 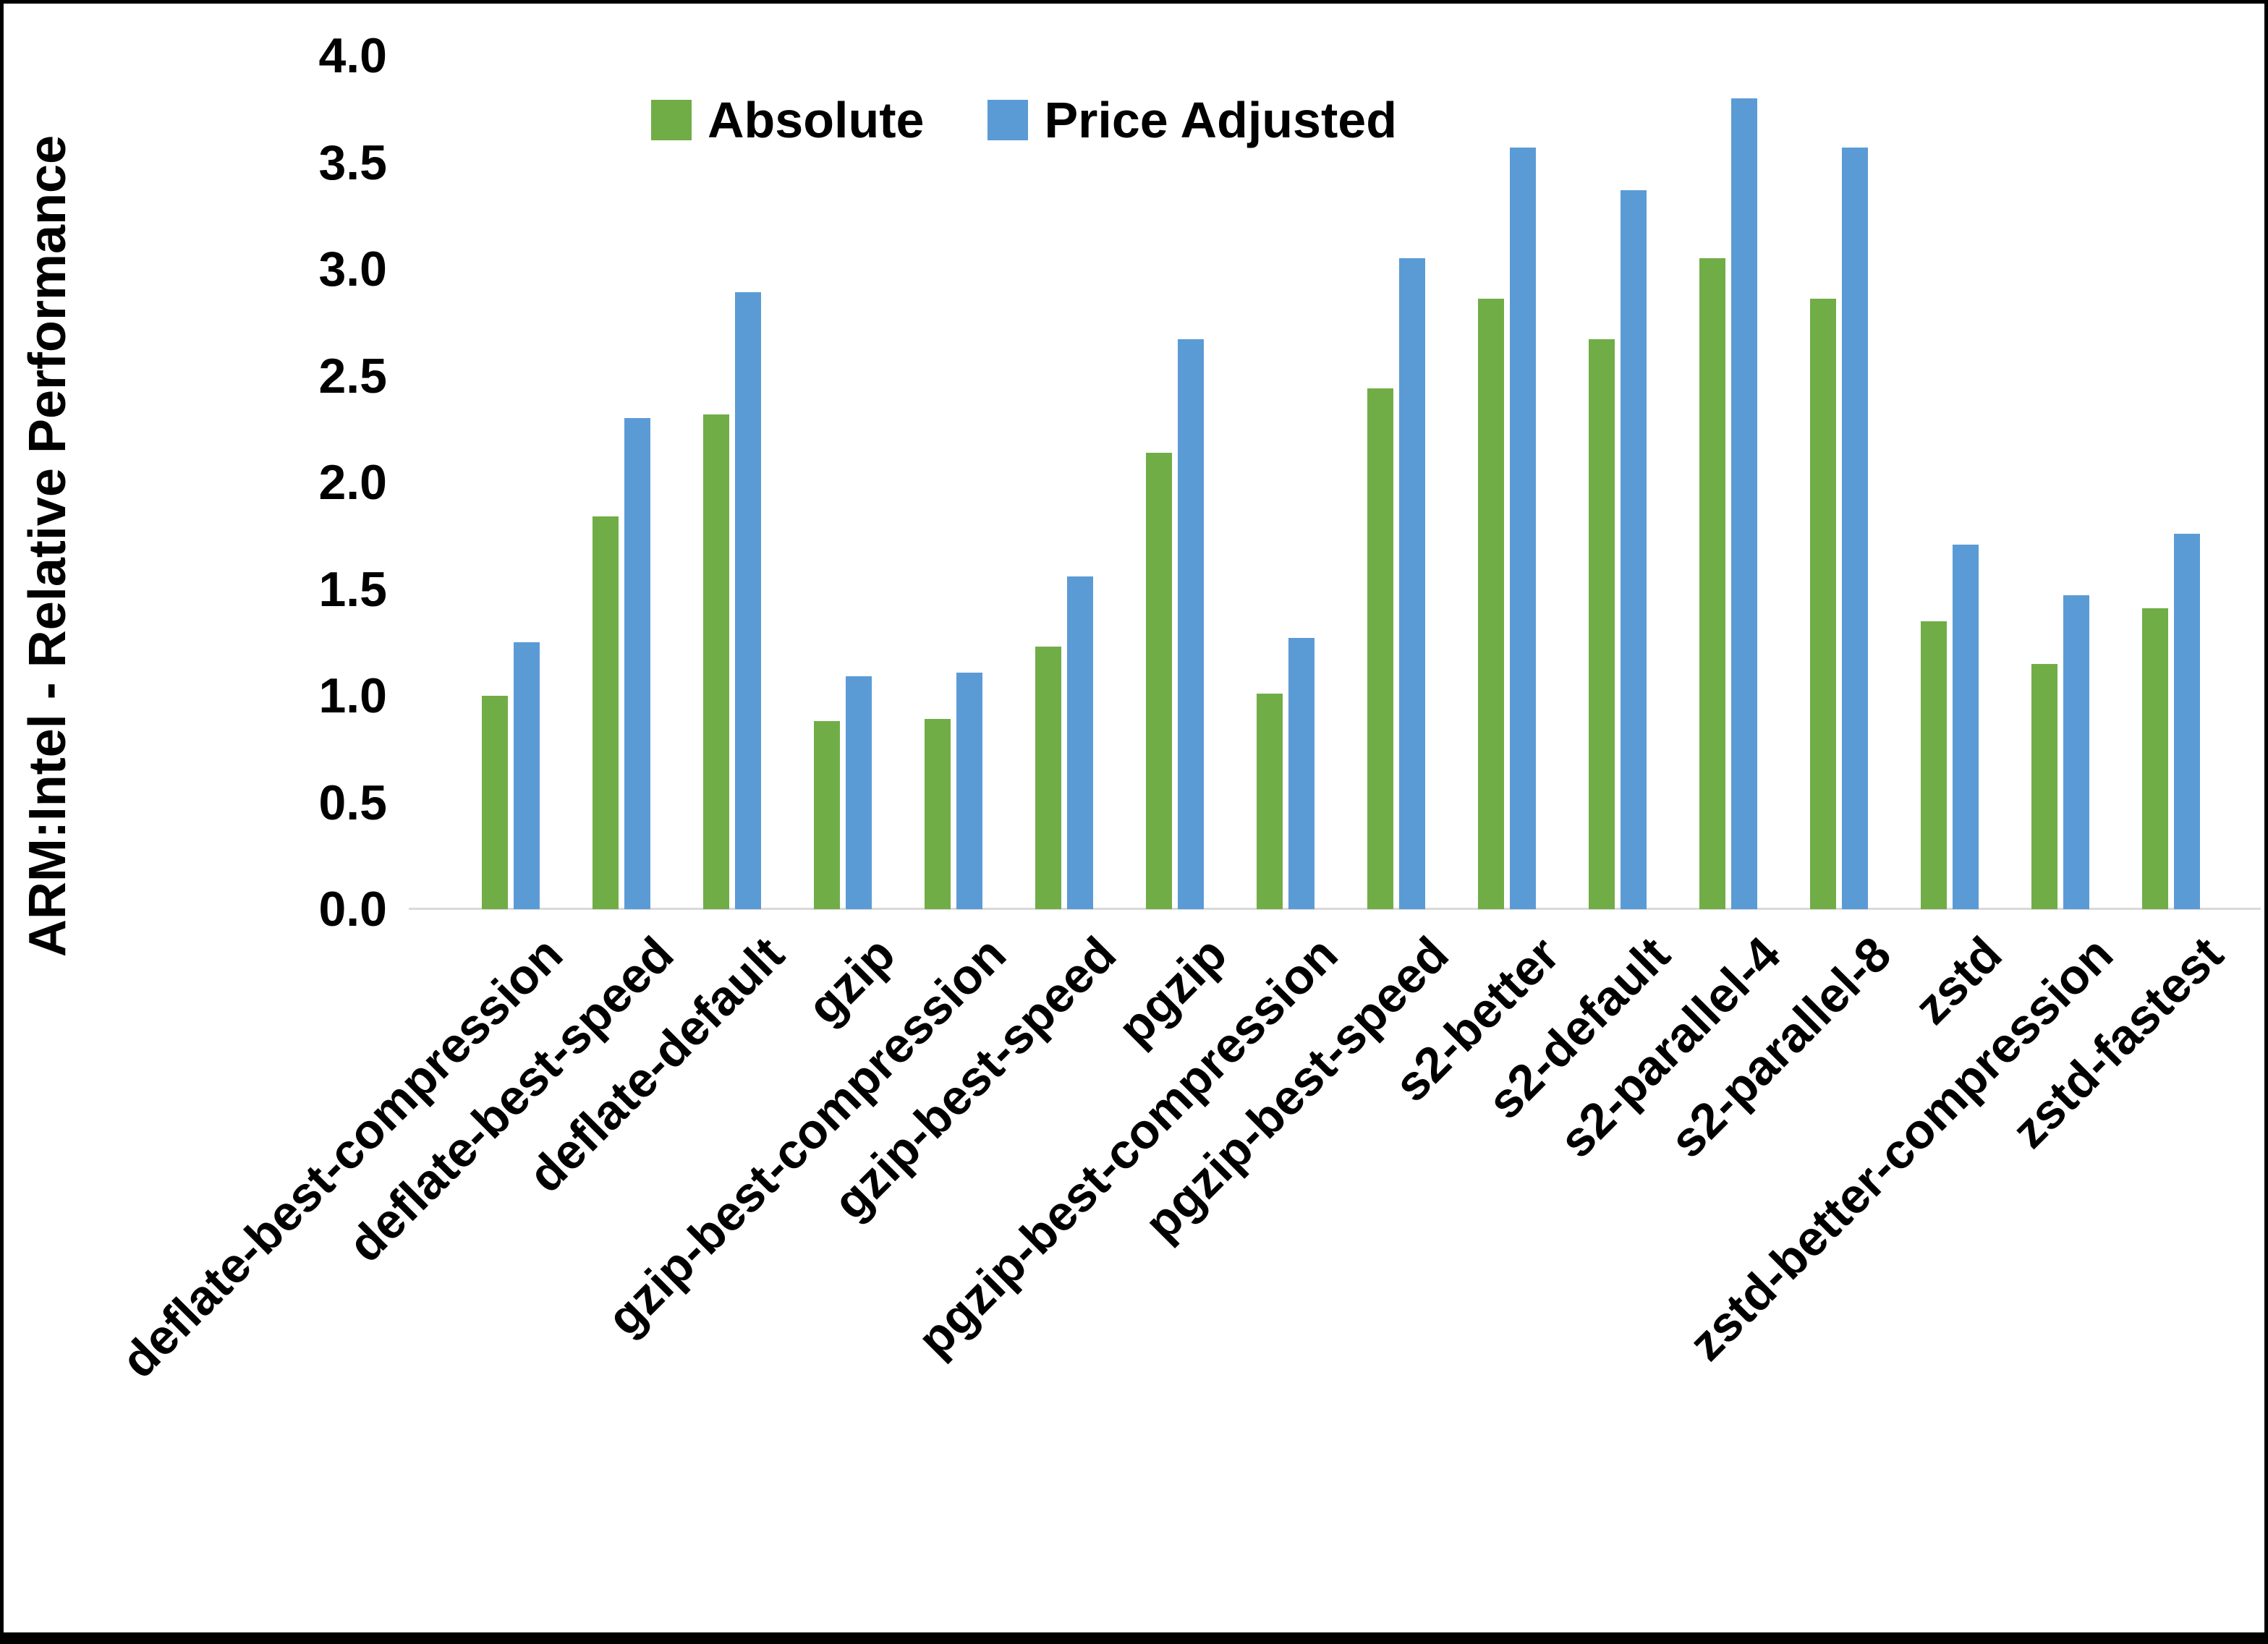 I want to click on bar-price-adjusted-pgzip-best-compression, so click(x=1301, y=773).